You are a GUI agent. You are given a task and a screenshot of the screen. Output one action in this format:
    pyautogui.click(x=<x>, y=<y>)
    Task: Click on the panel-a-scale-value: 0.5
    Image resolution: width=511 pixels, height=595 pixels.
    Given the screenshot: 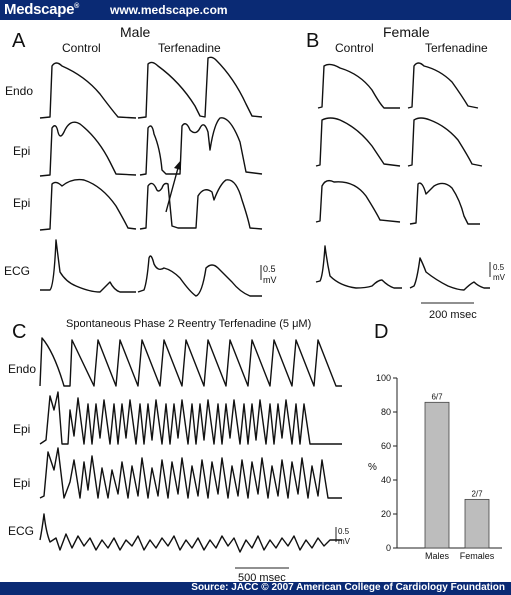 What is the action you would take?
    pyautogui.click(x=269, y=269)
    